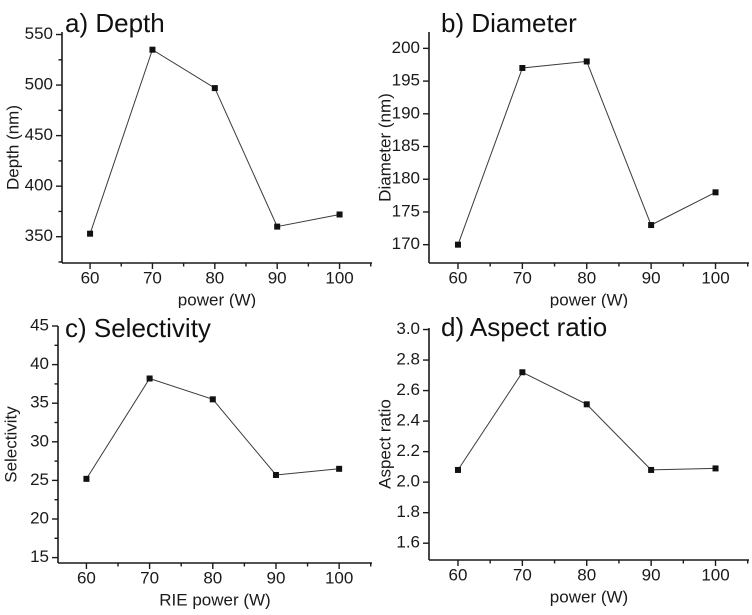  Describe the element at coordinates (39, 402) in the screenshot. I see `y-tick-label: 35` at that location.